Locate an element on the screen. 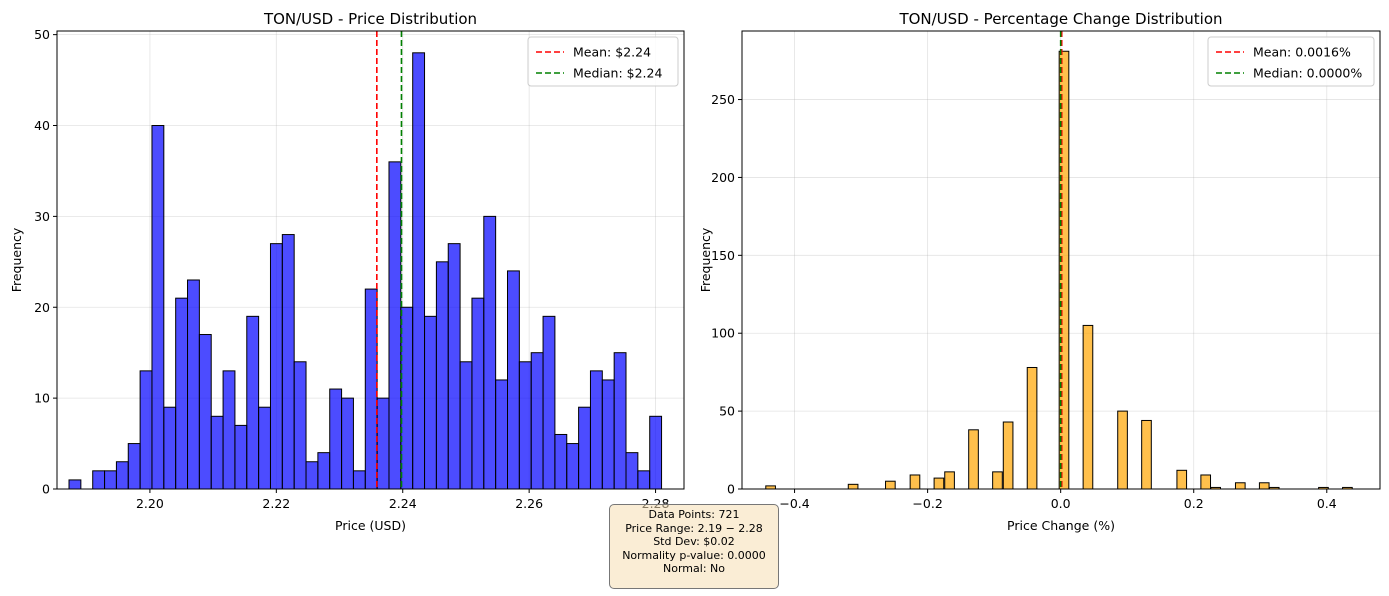 The height and width of the screenshot is (596, 1389). chart-title: TON/USD - Percentage Change Distribution is located at coordinates (1060, 19).